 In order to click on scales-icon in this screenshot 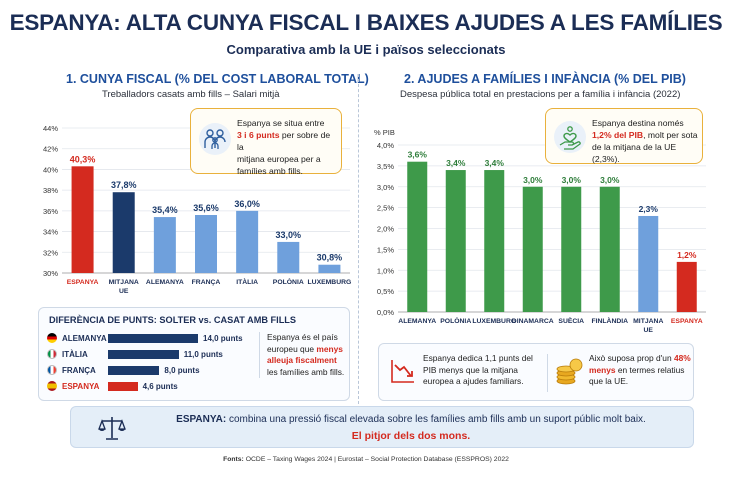, I will do `click(112, 428)`.